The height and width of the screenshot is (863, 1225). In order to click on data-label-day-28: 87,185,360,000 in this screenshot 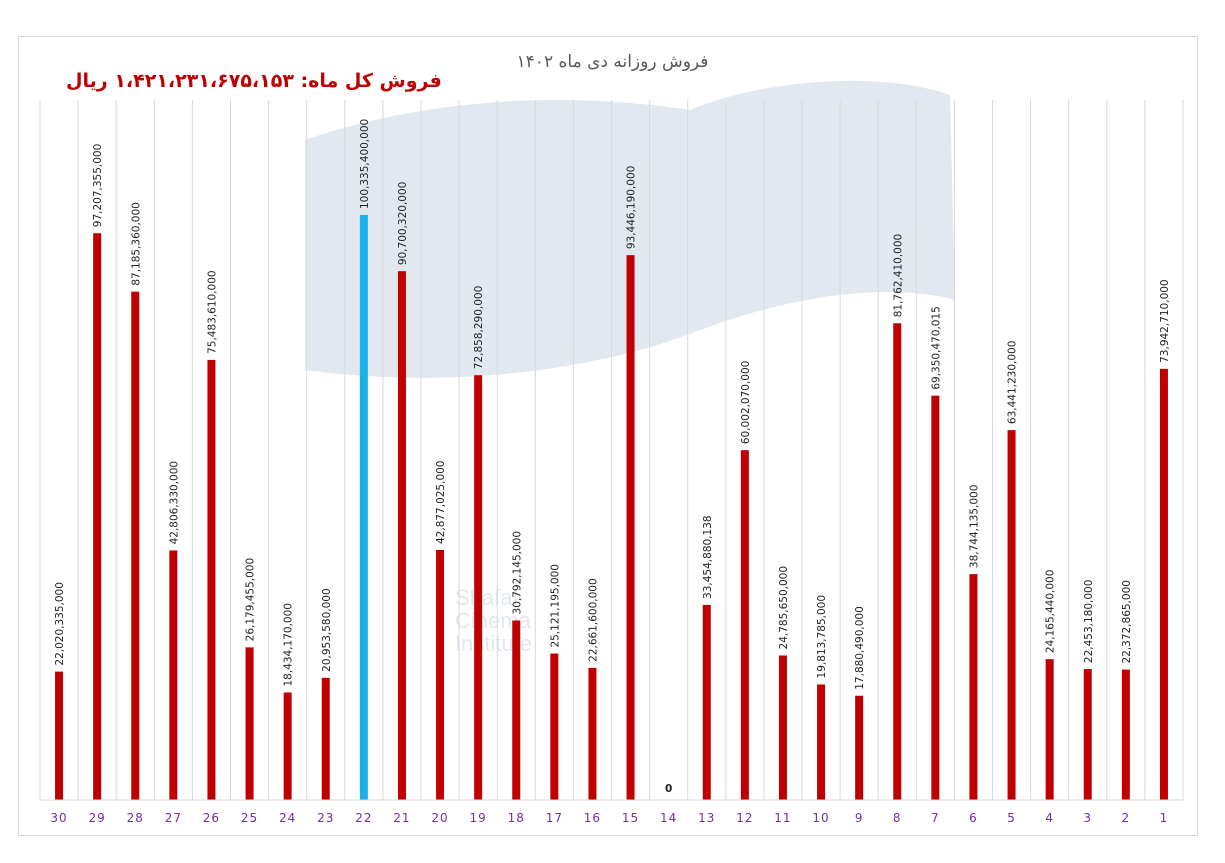, I will do `click(136, 244)`.